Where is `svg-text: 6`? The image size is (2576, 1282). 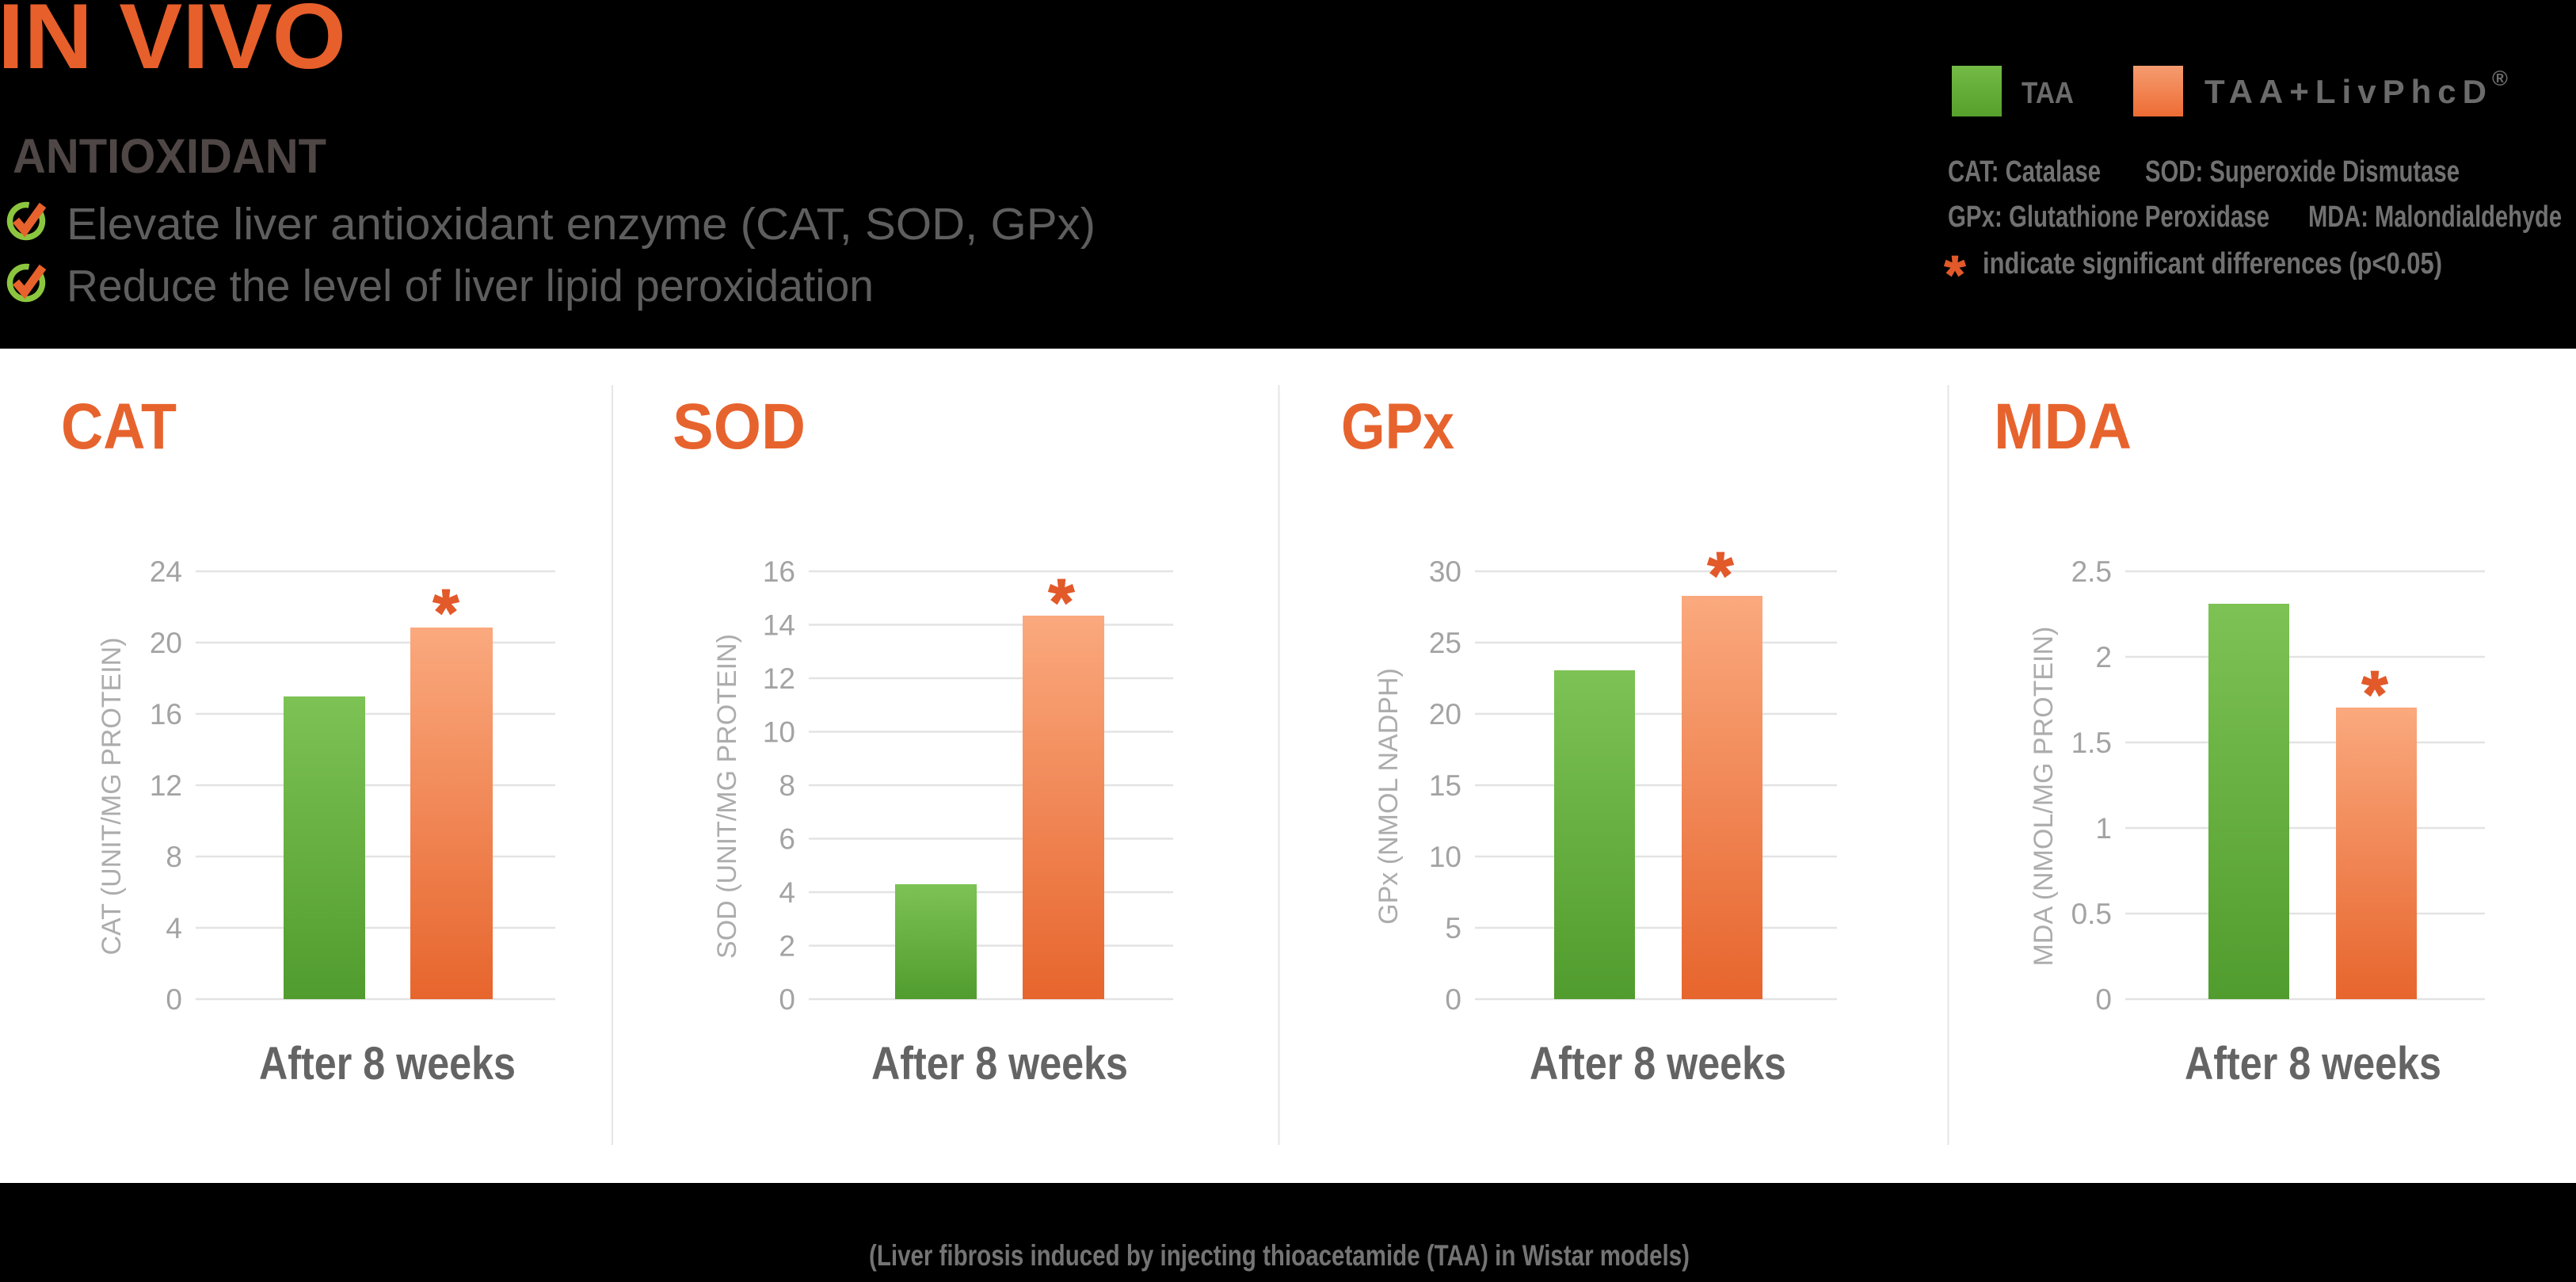 svg-text: 6 is located at coordinates (787, 839).